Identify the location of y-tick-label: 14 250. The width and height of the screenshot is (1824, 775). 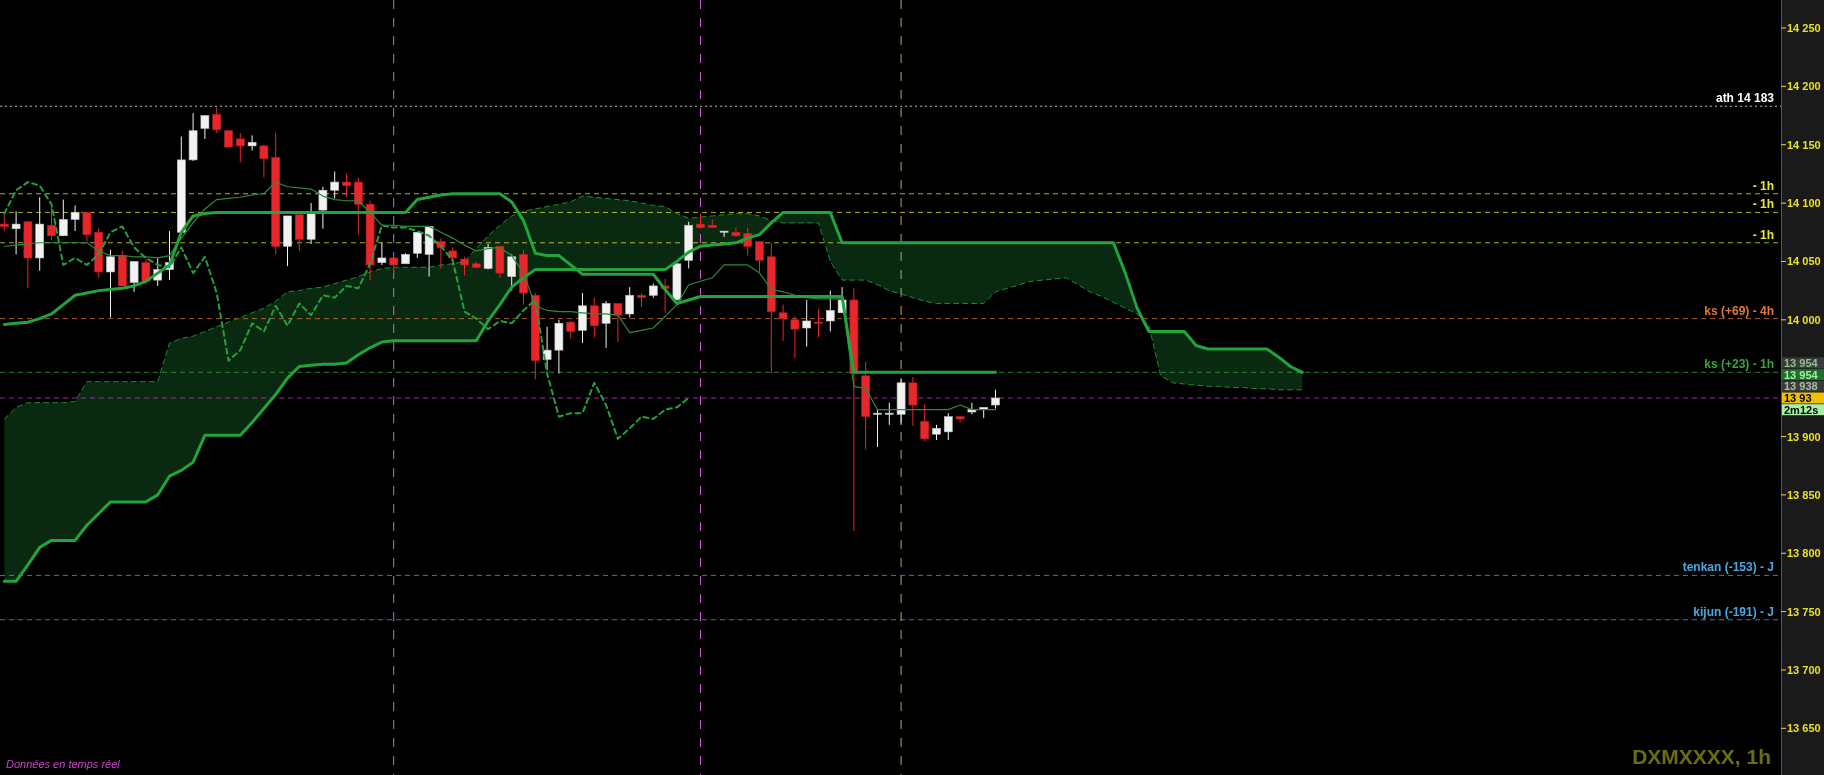
(1804, 28).